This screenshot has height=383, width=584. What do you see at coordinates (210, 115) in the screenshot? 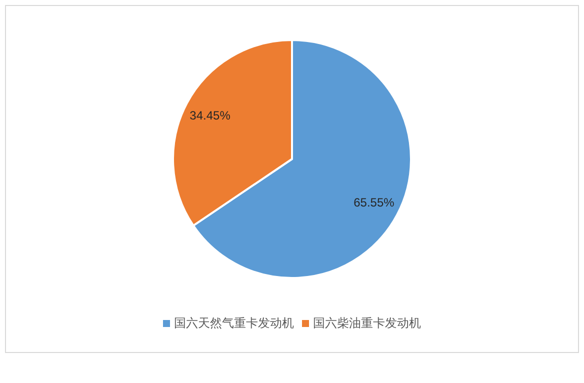
I see `data-label: 34.45%` at bounding box center [210, 115].